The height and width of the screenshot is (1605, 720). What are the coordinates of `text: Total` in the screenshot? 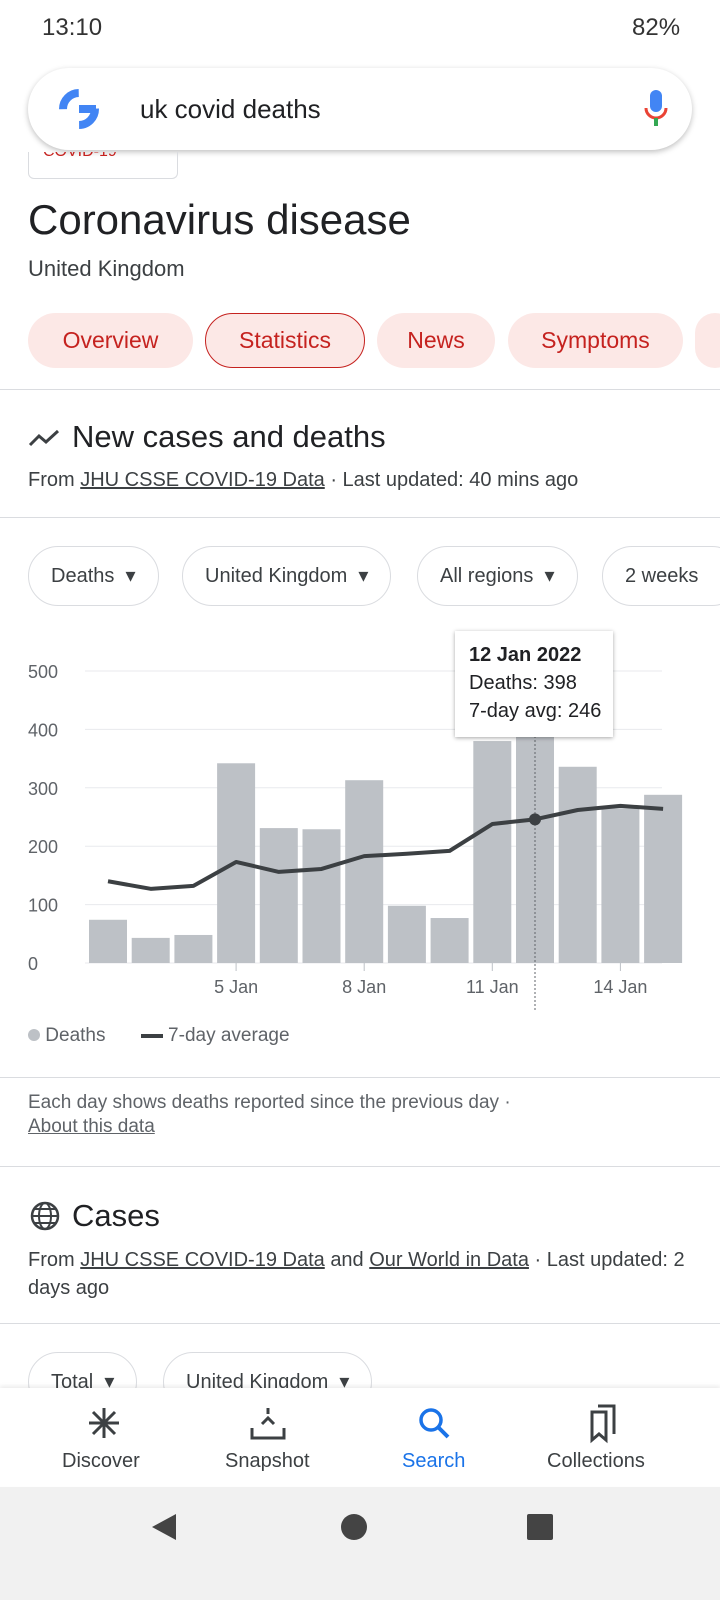 It's located at (72, 1382).